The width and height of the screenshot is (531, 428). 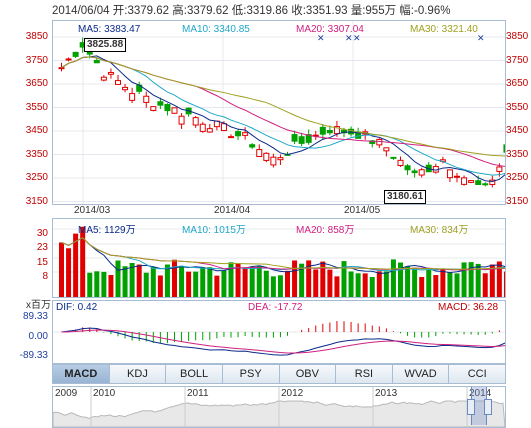 I want to click on vol-ma10-line, so click(x=283, y=254).